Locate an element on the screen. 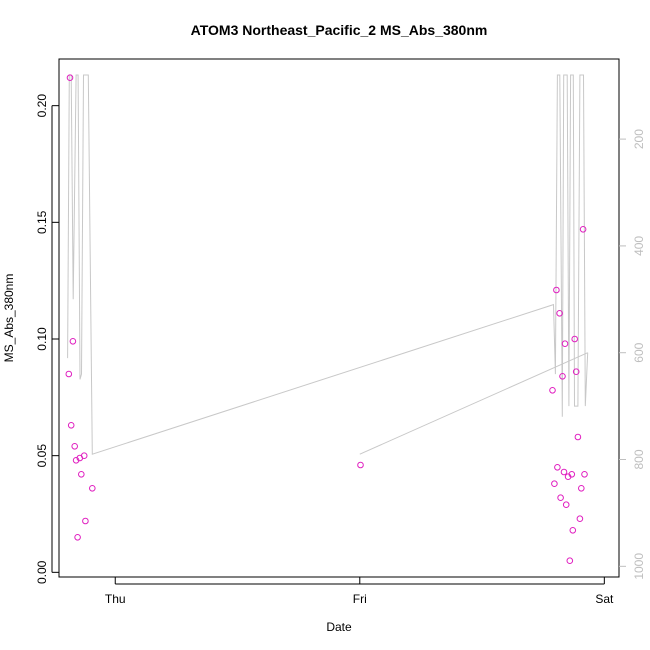 The height and width of the screenshot is (650, 650). y-axis: 0.00 0.05 0.10 0.15 0.20 is located at coordinates (47, 339).